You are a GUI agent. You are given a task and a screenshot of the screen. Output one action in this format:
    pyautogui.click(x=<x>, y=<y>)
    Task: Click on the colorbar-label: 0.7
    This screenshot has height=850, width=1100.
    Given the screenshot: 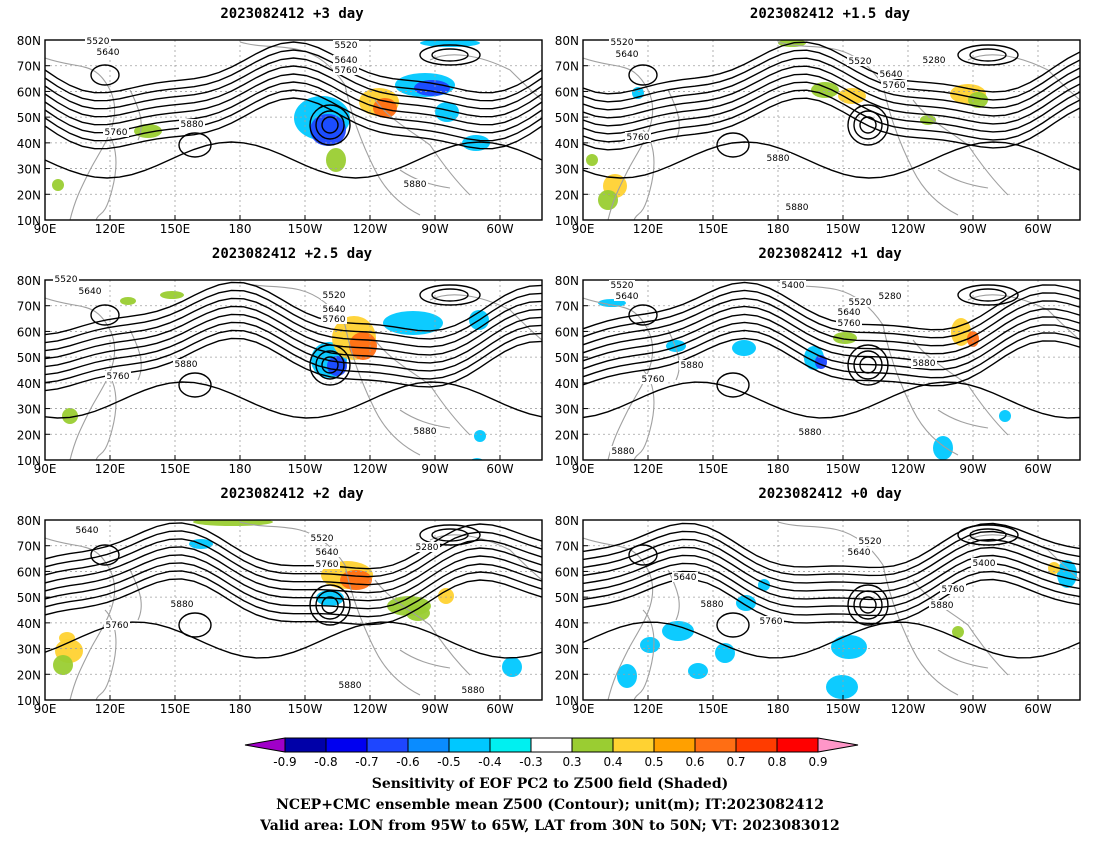 What is the action you would take?
    pyautogui.click(x=735, y=762)
    